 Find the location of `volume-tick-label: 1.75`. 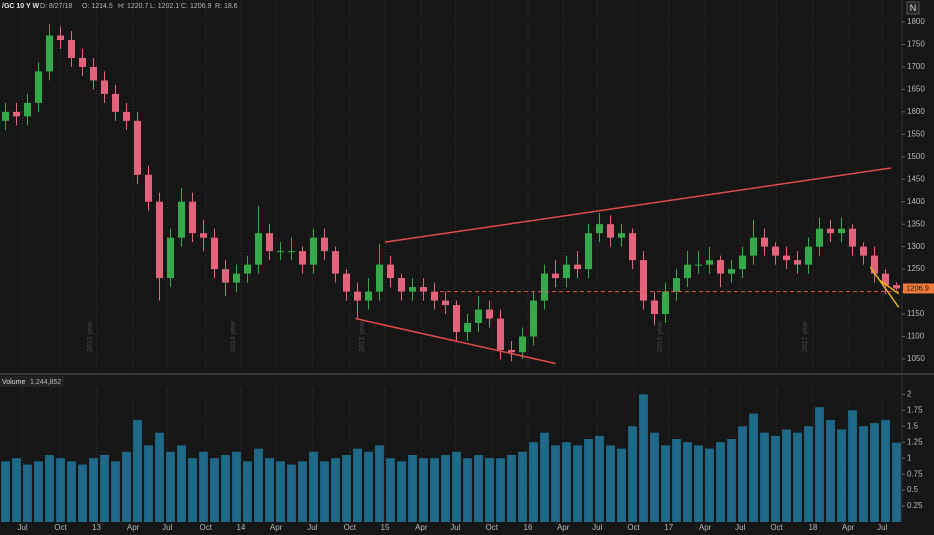

volume-tick-label: 1.75 is located at coordinates (915, 409).